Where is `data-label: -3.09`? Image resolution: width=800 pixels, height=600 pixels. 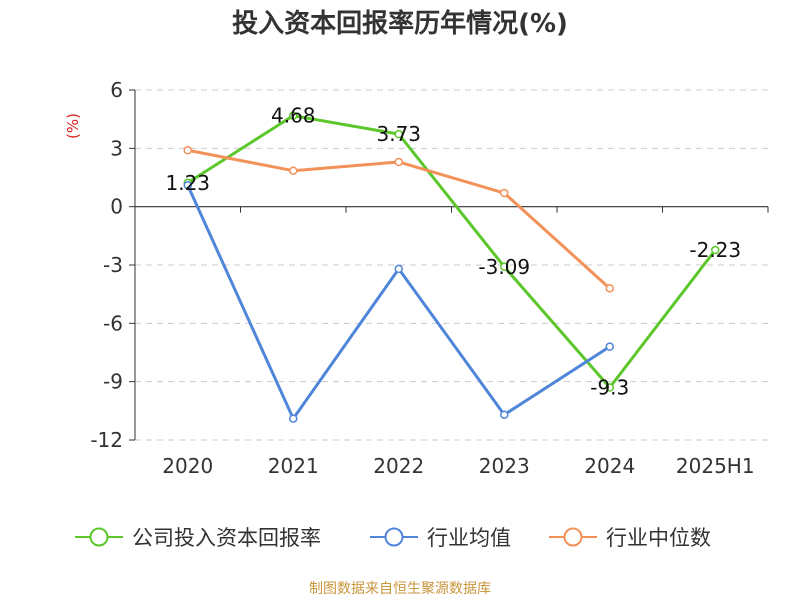 data-label: -3.09 is located at coordinates (504, 267).